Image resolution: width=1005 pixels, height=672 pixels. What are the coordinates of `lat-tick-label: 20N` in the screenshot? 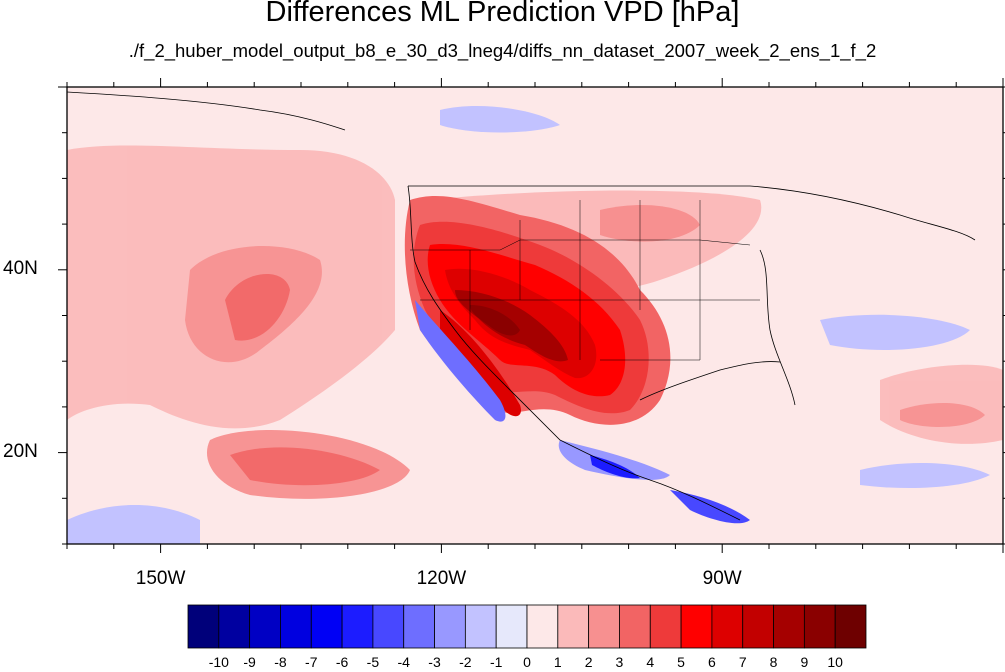 It's located at (20, 451).